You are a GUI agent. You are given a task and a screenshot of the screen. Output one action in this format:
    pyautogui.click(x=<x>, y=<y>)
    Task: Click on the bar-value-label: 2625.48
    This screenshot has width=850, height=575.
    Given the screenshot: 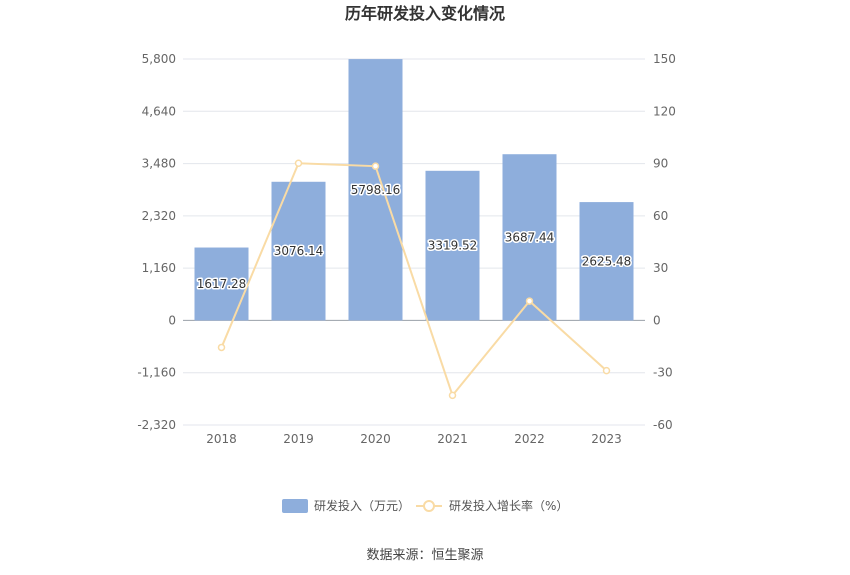 What is the action you would take?
    pyautogui.click(x=607, y=261)
    